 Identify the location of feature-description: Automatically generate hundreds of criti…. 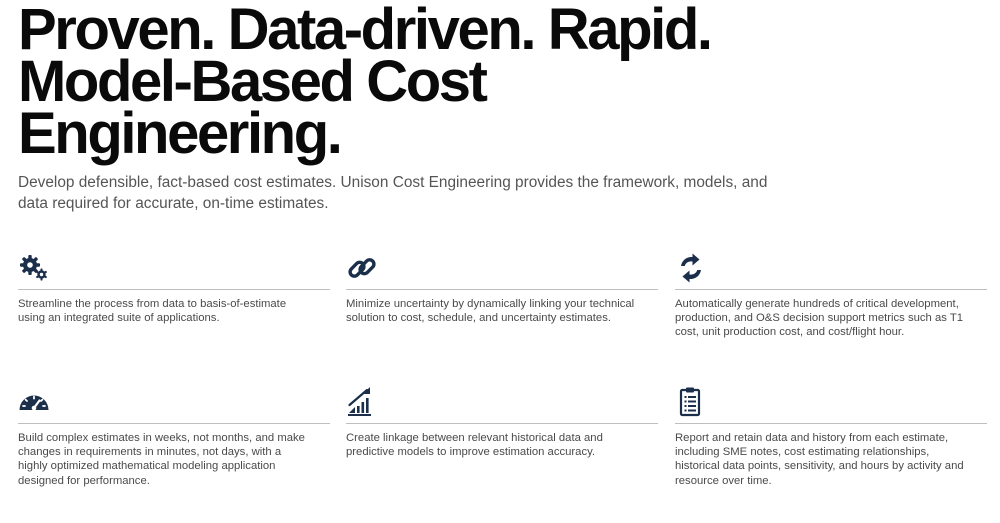
(819, 318).